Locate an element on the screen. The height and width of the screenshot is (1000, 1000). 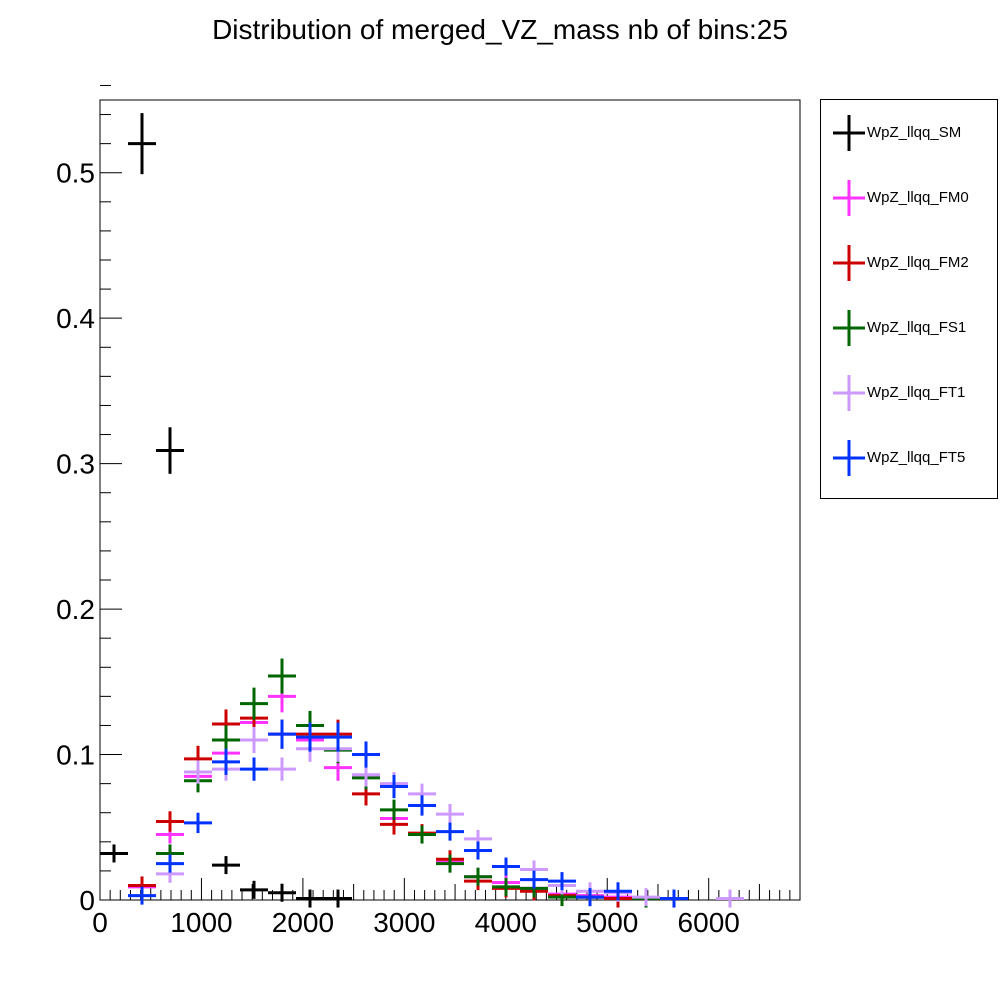
x-tick-label: 1000 is located at coordinates (201, 922).